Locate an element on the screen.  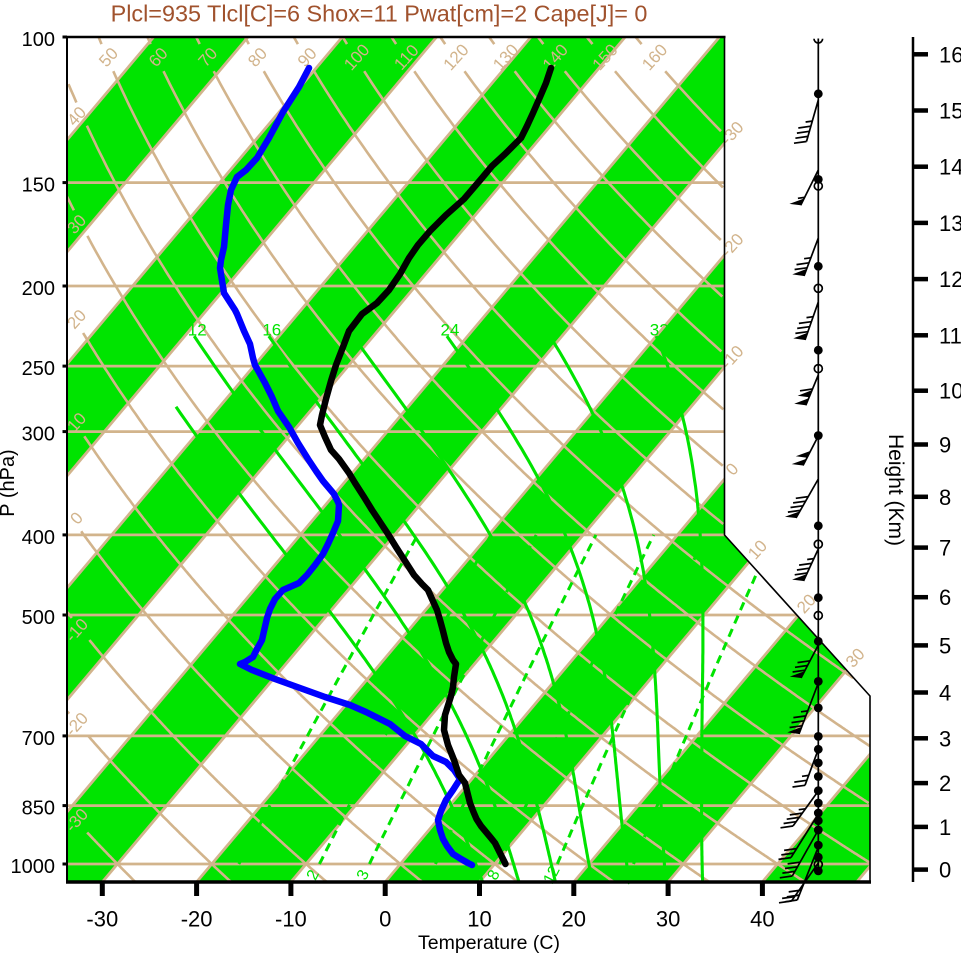
svg-text: -10 is located at coordinates (291, 919).